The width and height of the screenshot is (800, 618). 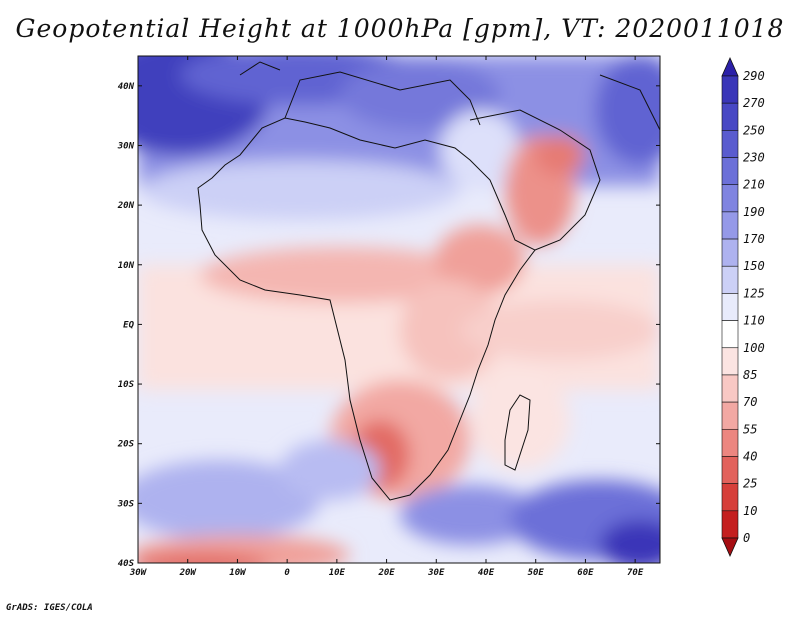 What do you see at coordinates (436, 573) in the screenshot?
I see `lon-tick-label: 30E` at bounding box center [436, 573].